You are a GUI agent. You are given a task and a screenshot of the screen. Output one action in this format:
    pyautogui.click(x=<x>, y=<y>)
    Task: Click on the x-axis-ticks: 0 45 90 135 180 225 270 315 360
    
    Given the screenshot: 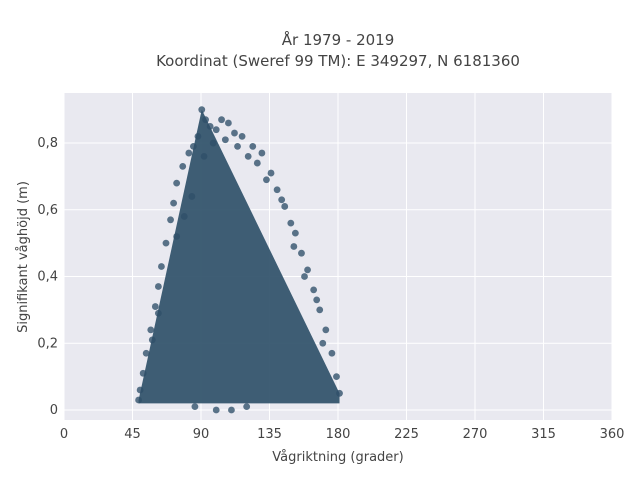 What is the action you would take?
    pyautogui.click(x=342, y=434)
    